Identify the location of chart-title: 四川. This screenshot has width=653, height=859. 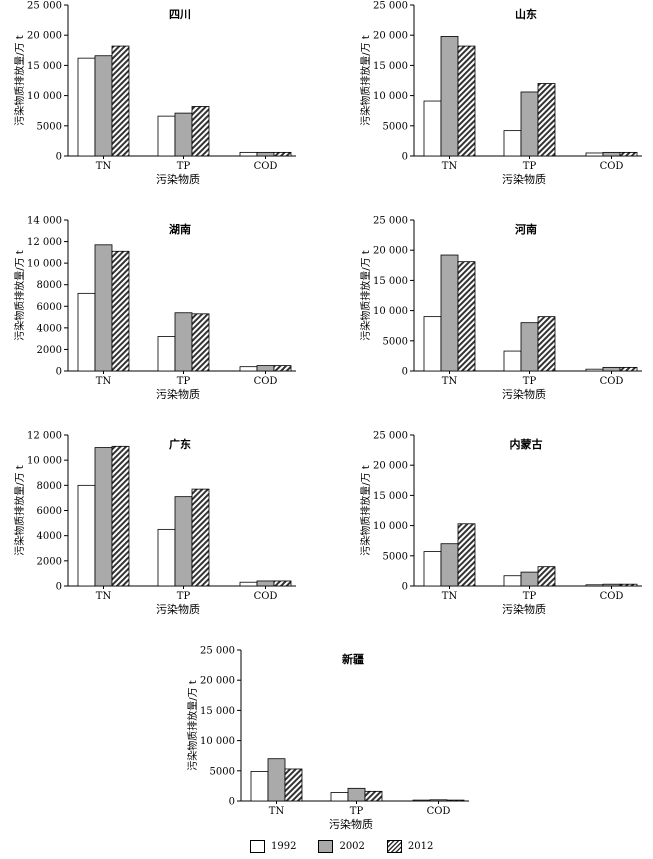
(180, 14).